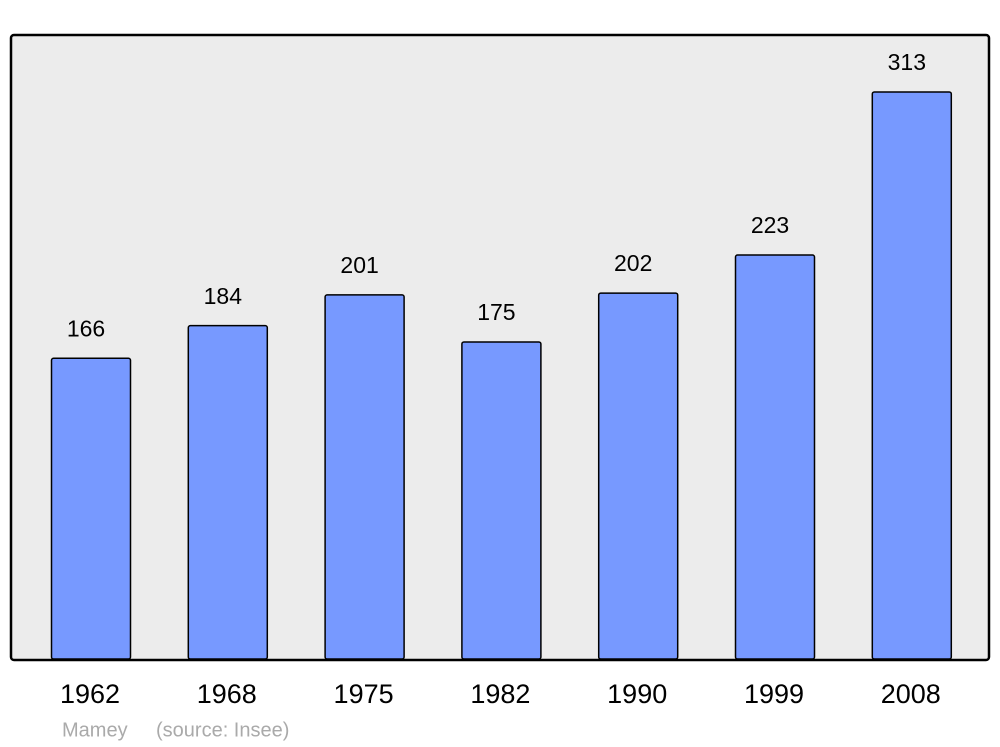 This screenshot has width=1000, height=747. What do you see at coordinates (222, 730) in the screenshot?
I see `source: (source: Insee)` at bounding box center [222, 730].